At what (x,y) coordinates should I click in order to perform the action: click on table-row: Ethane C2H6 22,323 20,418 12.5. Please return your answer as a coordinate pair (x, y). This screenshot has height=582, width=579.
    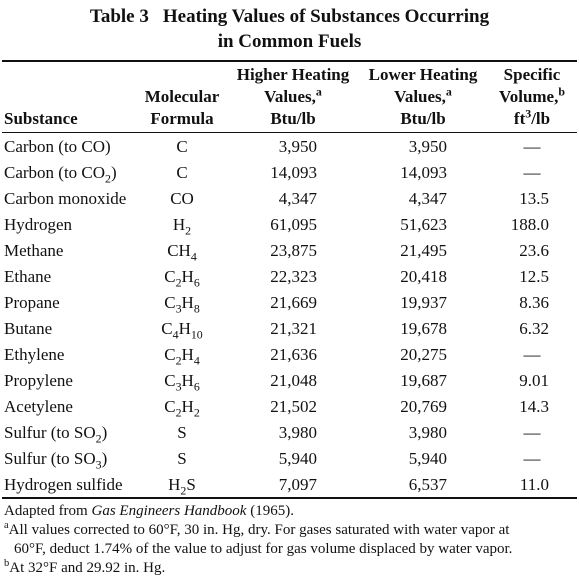
    Looking at the image, I should click on (289, 277).